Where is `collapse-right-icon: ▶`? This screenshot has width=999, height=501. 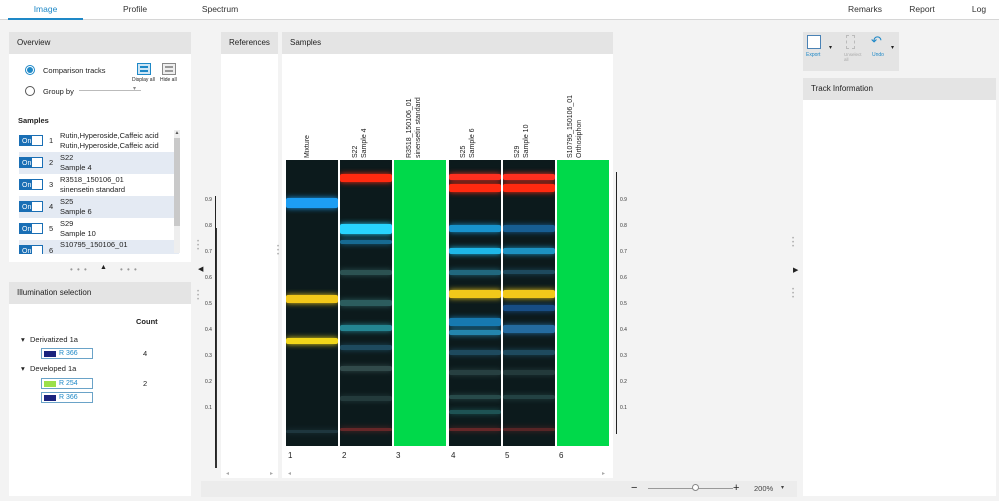
collapse-right-icon: ▶ is located at coordinates (796, 270).